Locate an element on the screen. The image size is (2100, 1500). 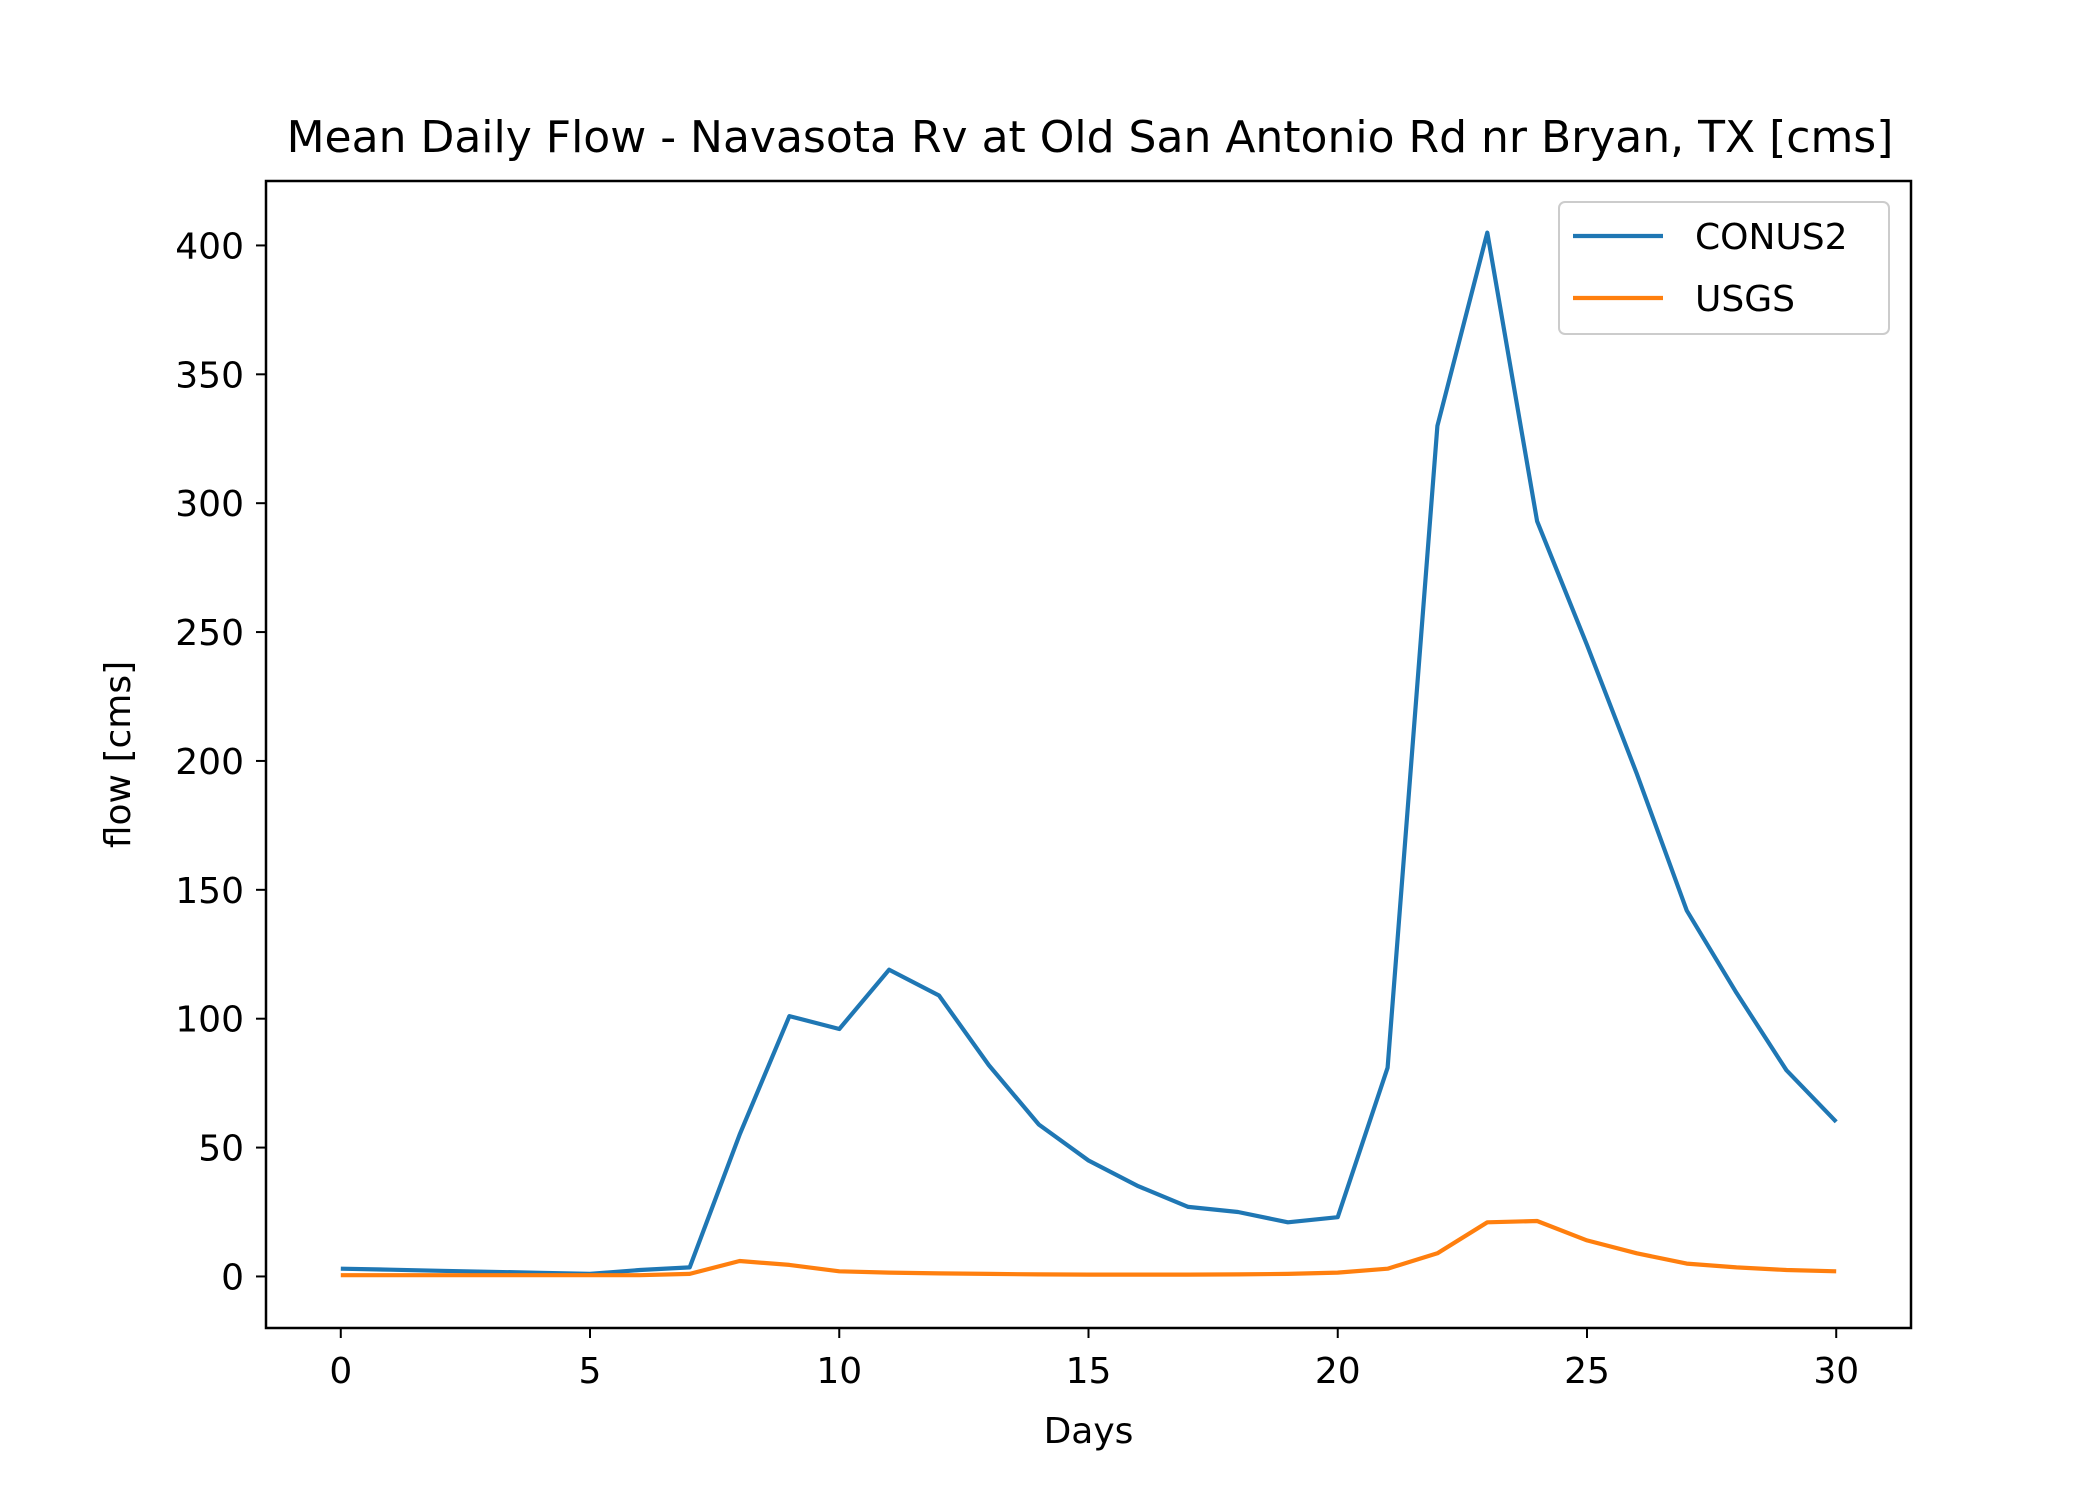
legend-label: USGS is located at coordinates (1745, 299).